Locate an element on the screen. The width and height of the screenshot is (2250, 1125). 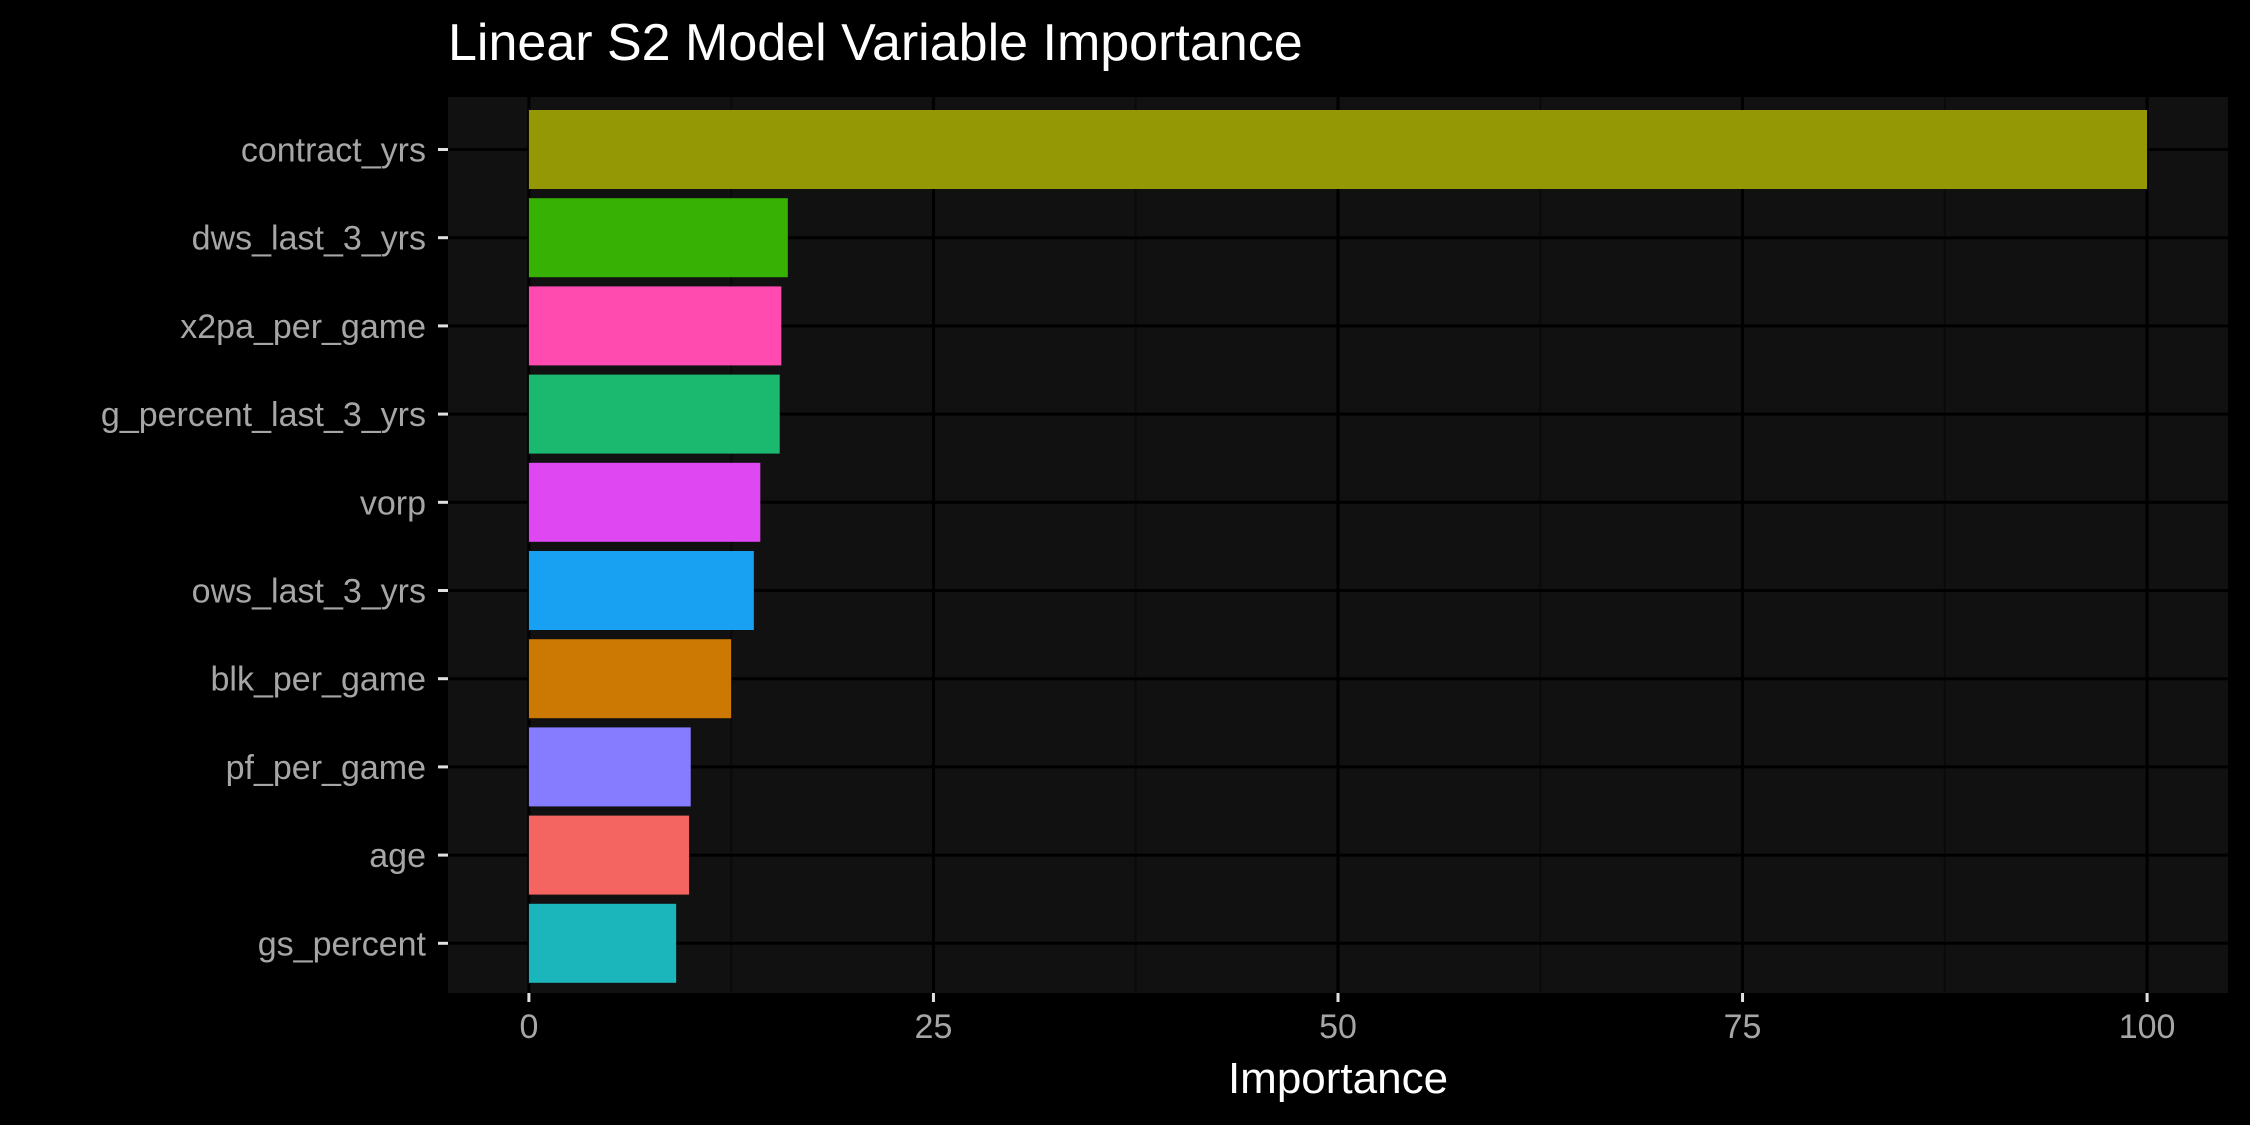
x-tick-label: 25 is located at coordinates (934, 1027).